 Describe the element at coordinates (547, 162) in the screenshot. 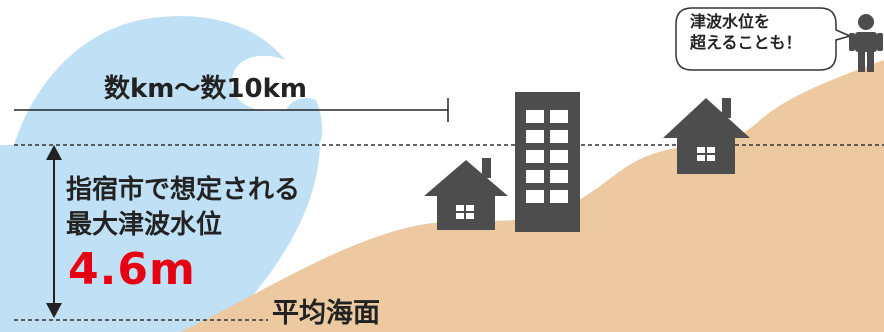

I see `building-icon` at that location.